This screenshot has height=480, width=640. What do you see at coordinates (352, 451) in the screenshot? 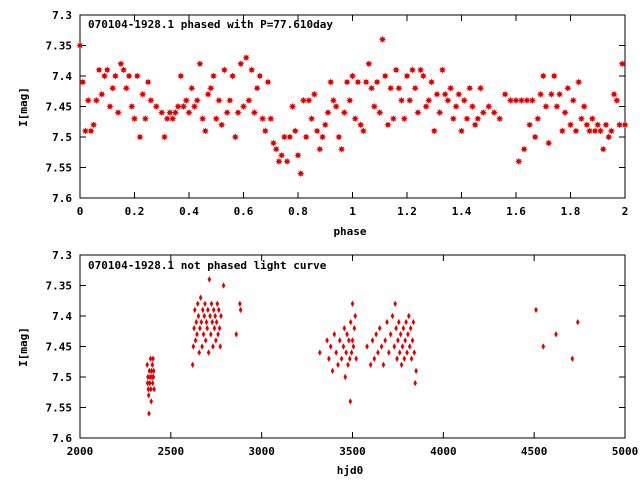
I see `x-tick-label: 3500` at bounding box center [352, 451].